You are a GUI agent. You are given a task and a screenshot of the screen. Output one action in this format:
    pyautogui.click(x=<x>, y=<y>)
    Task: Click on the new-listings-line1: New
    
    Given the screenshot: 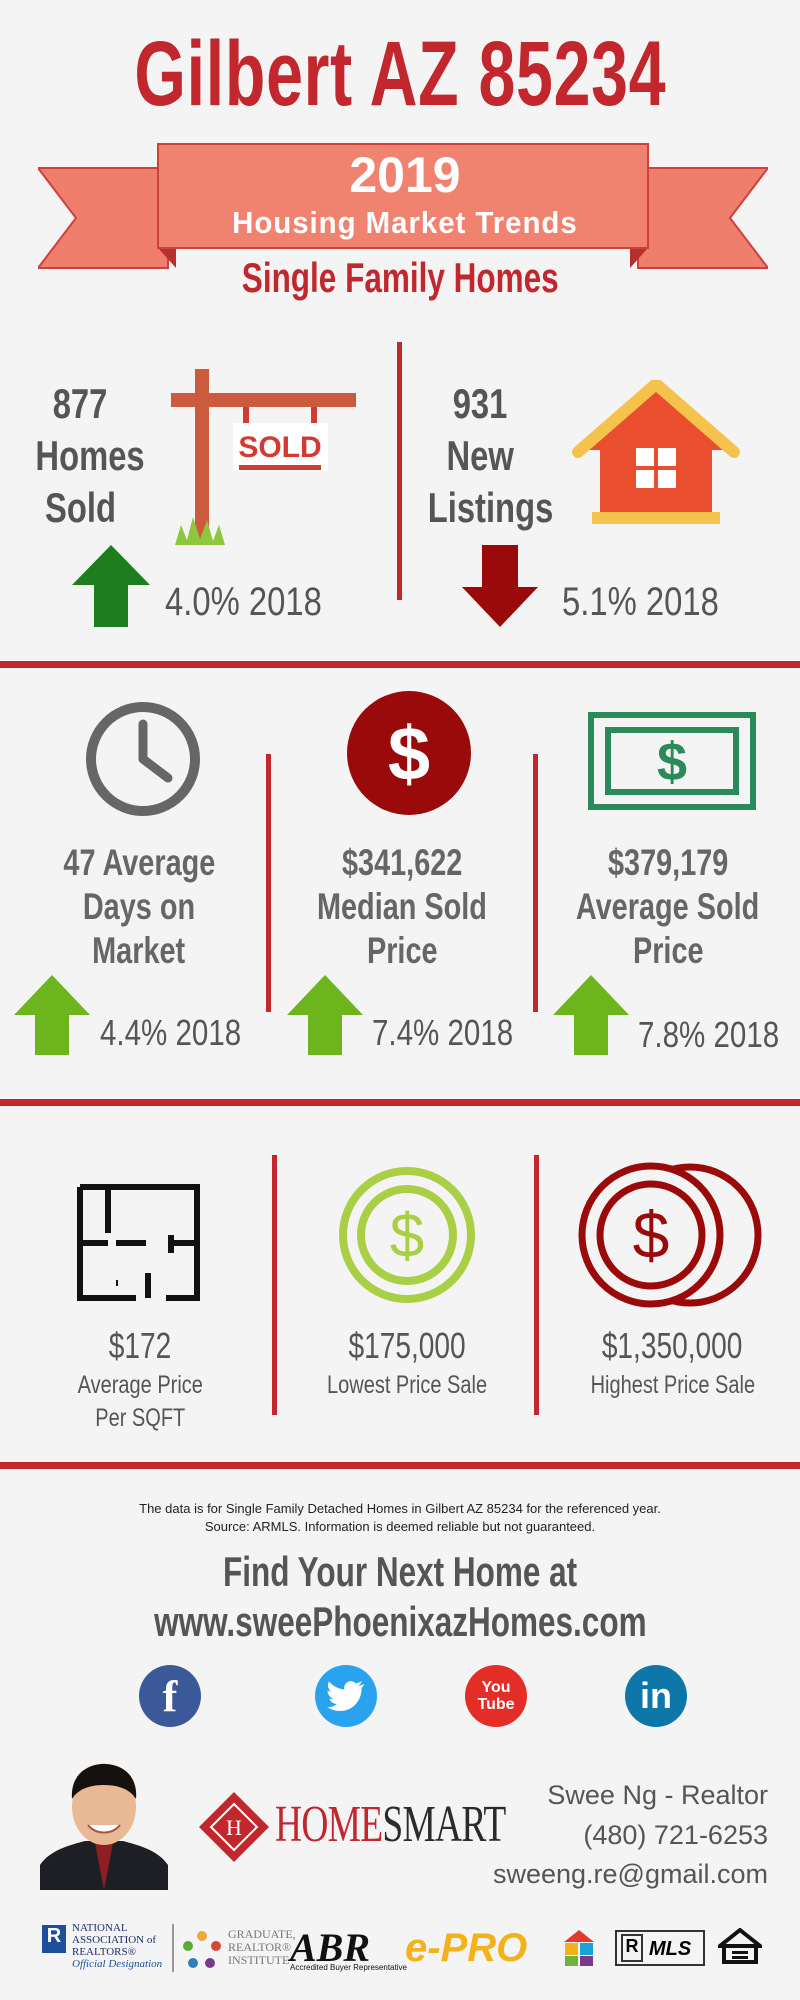 What is the action you would take?
    pyautogui.click(x=480, y=455)
    